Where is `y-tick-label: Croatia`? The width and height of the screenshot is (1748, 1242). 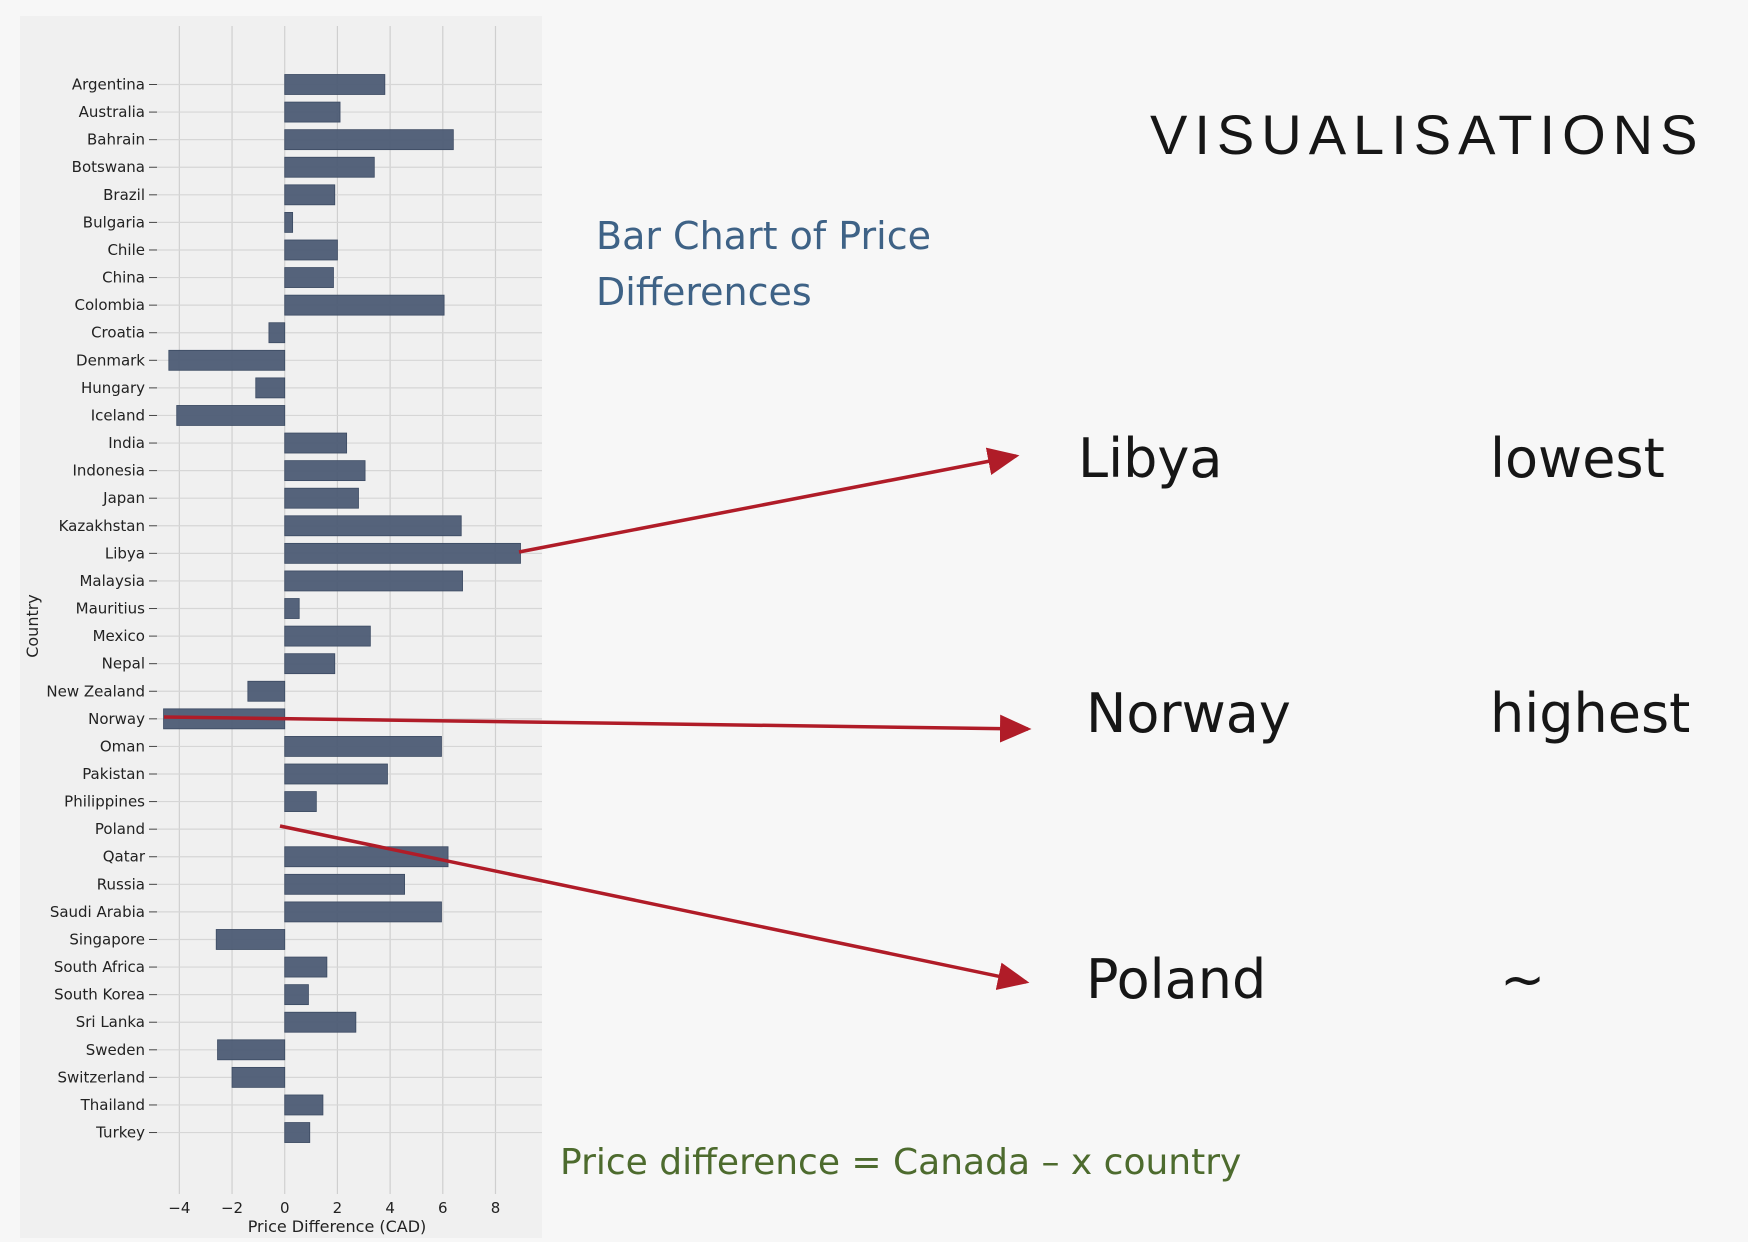 y-tick-label: Croatia is located at coordinates (118, 333).